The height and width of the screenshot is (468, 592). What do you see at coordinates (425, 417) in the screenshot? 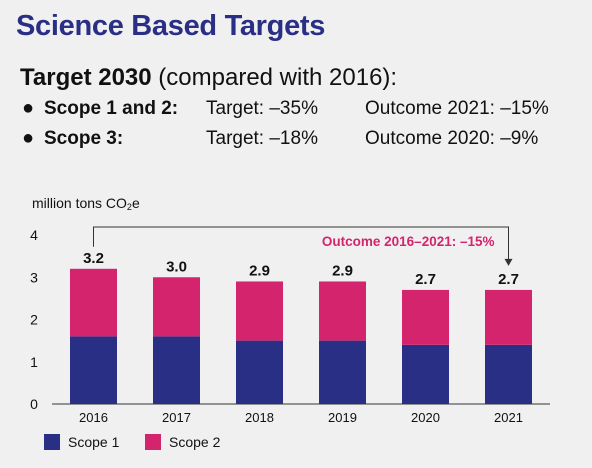
I see `x-tick-label: 2020` at bounding box center [425, 417].